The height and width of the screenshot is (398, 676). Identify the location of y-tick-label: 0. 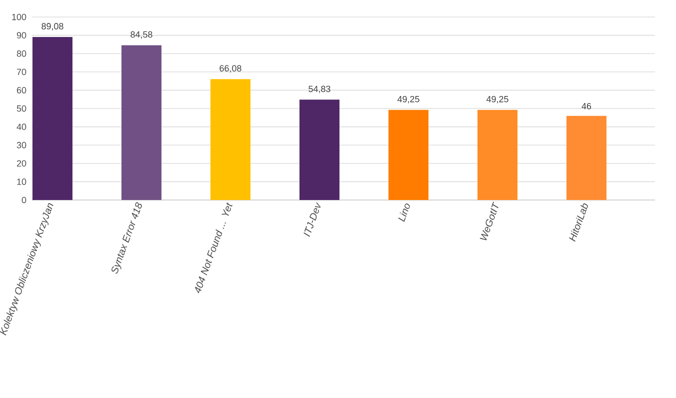
(24, 200).